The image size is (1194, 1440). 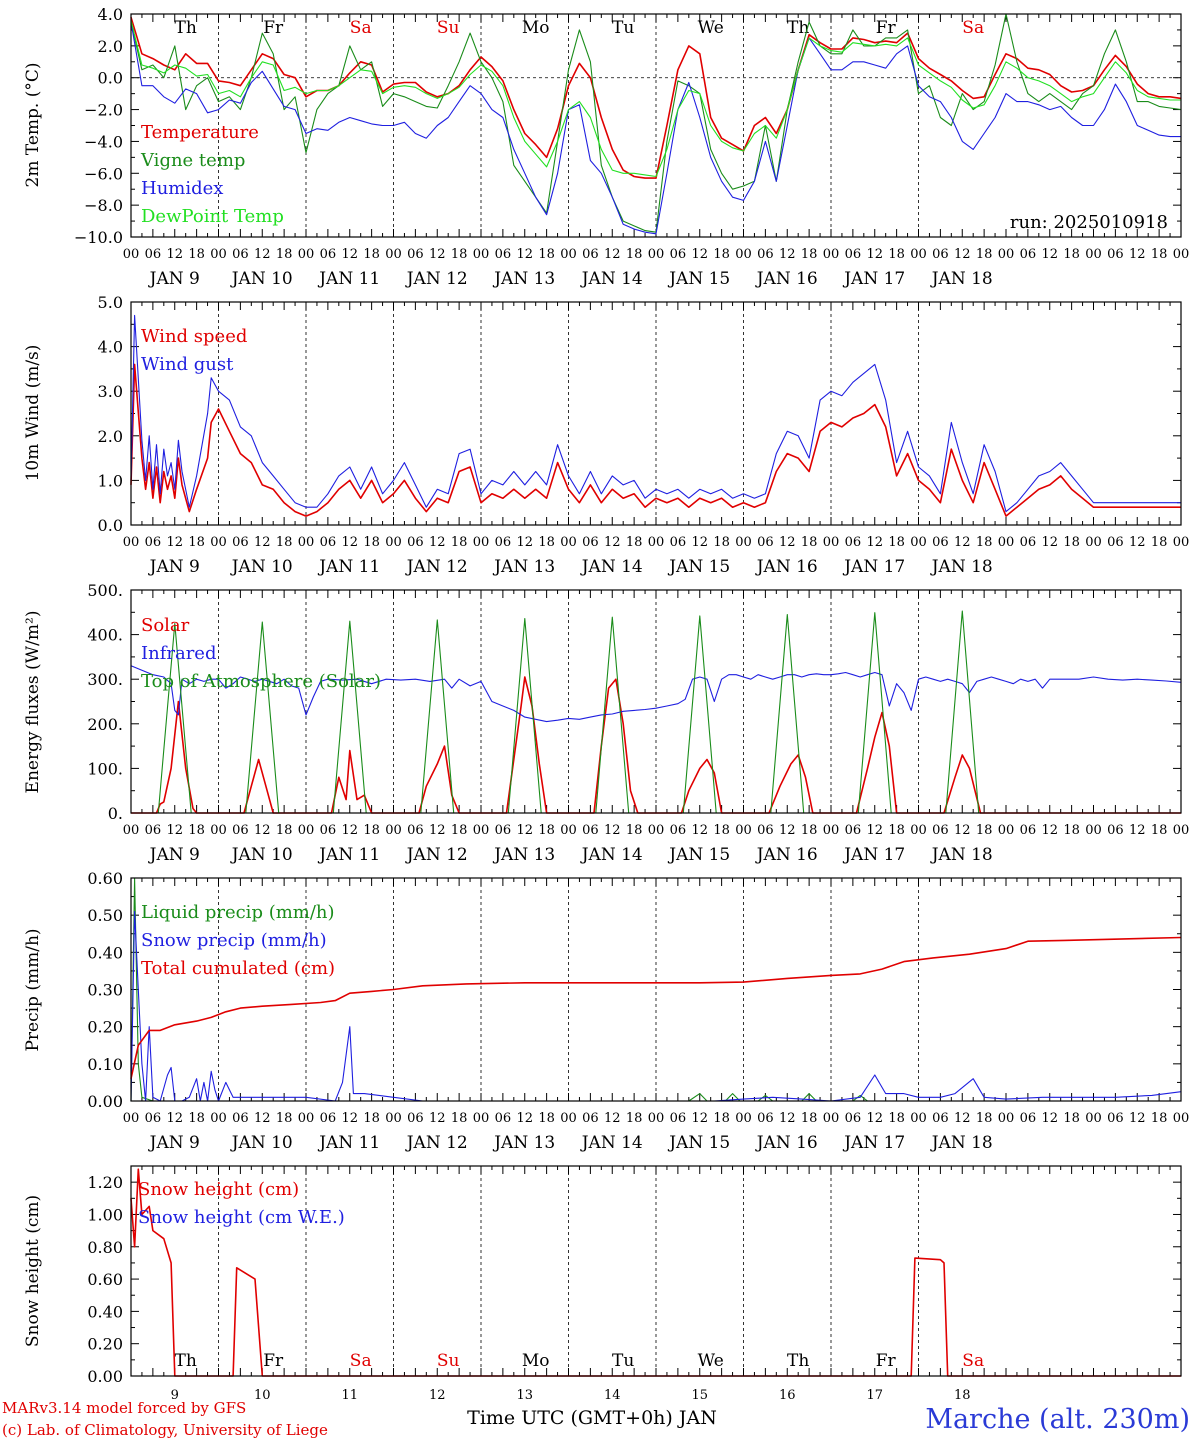 I want to click on weekday-label: Mo, so click(x=536, y=1361).